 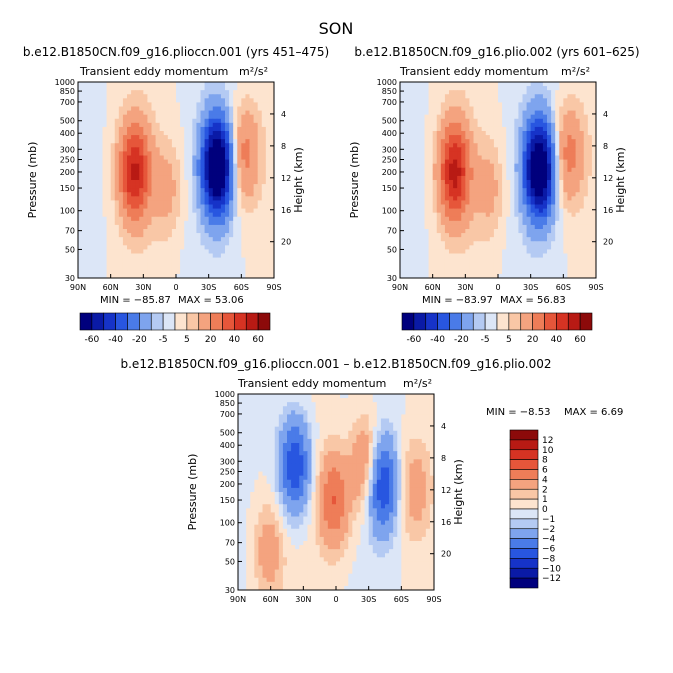 What do you see at coordinates (497, 328) in the screenshot?
I see `panel-2-colorbar: -60 -40 -20 -5 5 20 40 60` at bounding box center [497, 328].